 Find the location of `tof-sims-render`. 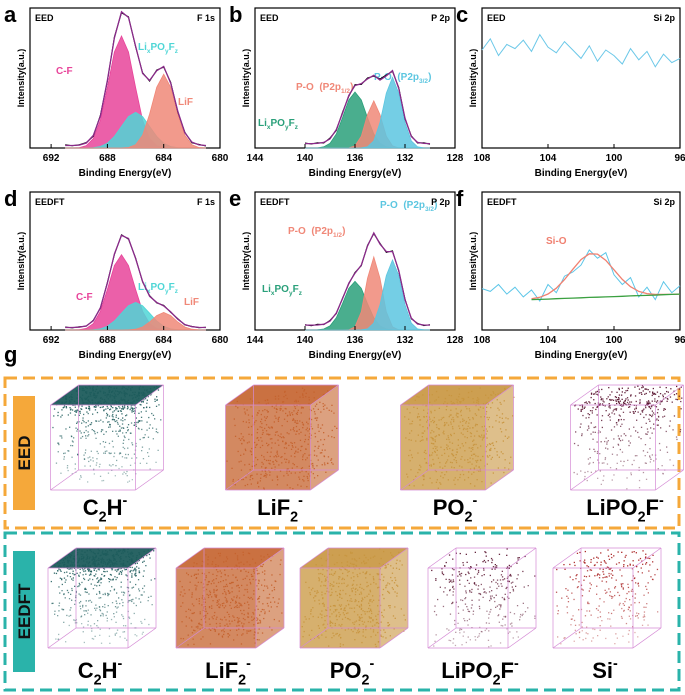

tof-sims-render is located at coordinates (107, 437).